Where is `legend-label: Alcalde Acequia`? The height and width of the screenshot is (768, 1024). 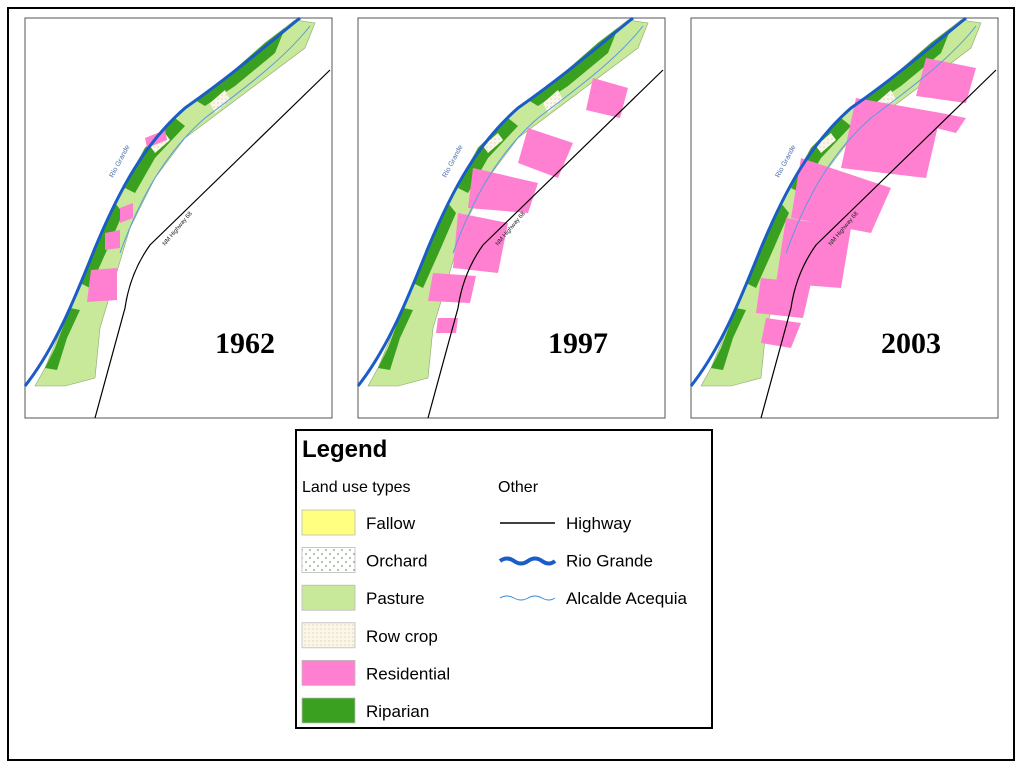 legend-label: Alcalde Acequia is located at coordinates (627, 598).